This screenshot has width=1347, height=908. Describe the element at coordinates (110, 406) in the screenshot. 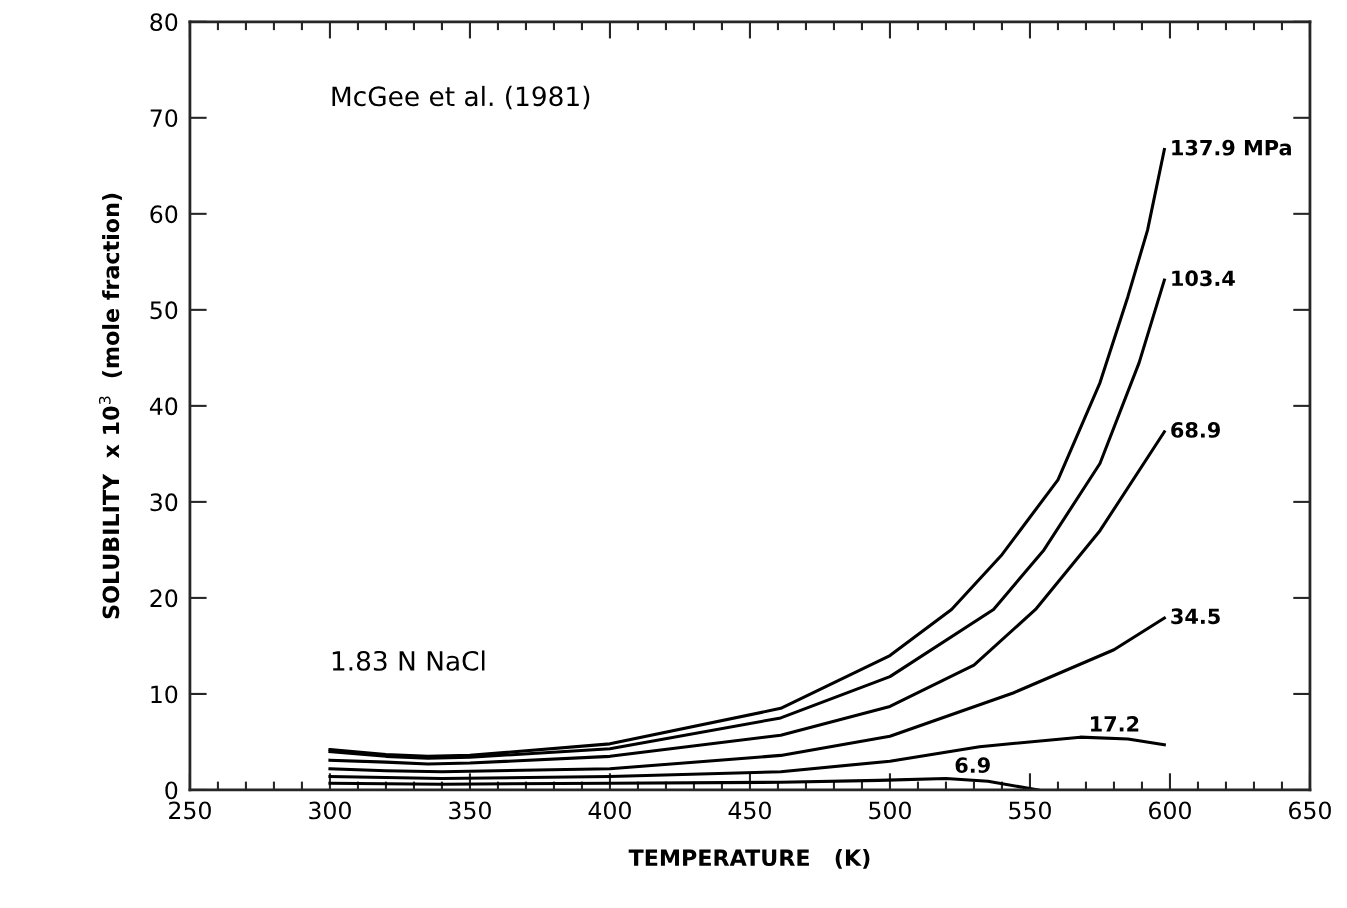

I see `text: SOLUBILITY x 10$^{3}$ (mole fraction)` at that location.